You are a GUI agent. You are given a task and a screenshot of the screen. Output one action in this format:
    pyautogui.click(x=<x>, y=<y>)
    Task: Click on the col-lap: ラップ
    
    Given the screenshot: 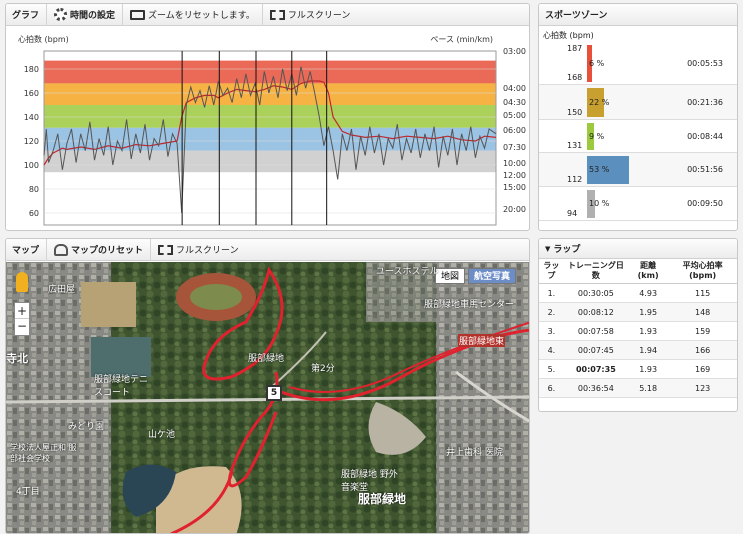 What is the action you would take?
    pyautogui.click(x=551, y=271)
    